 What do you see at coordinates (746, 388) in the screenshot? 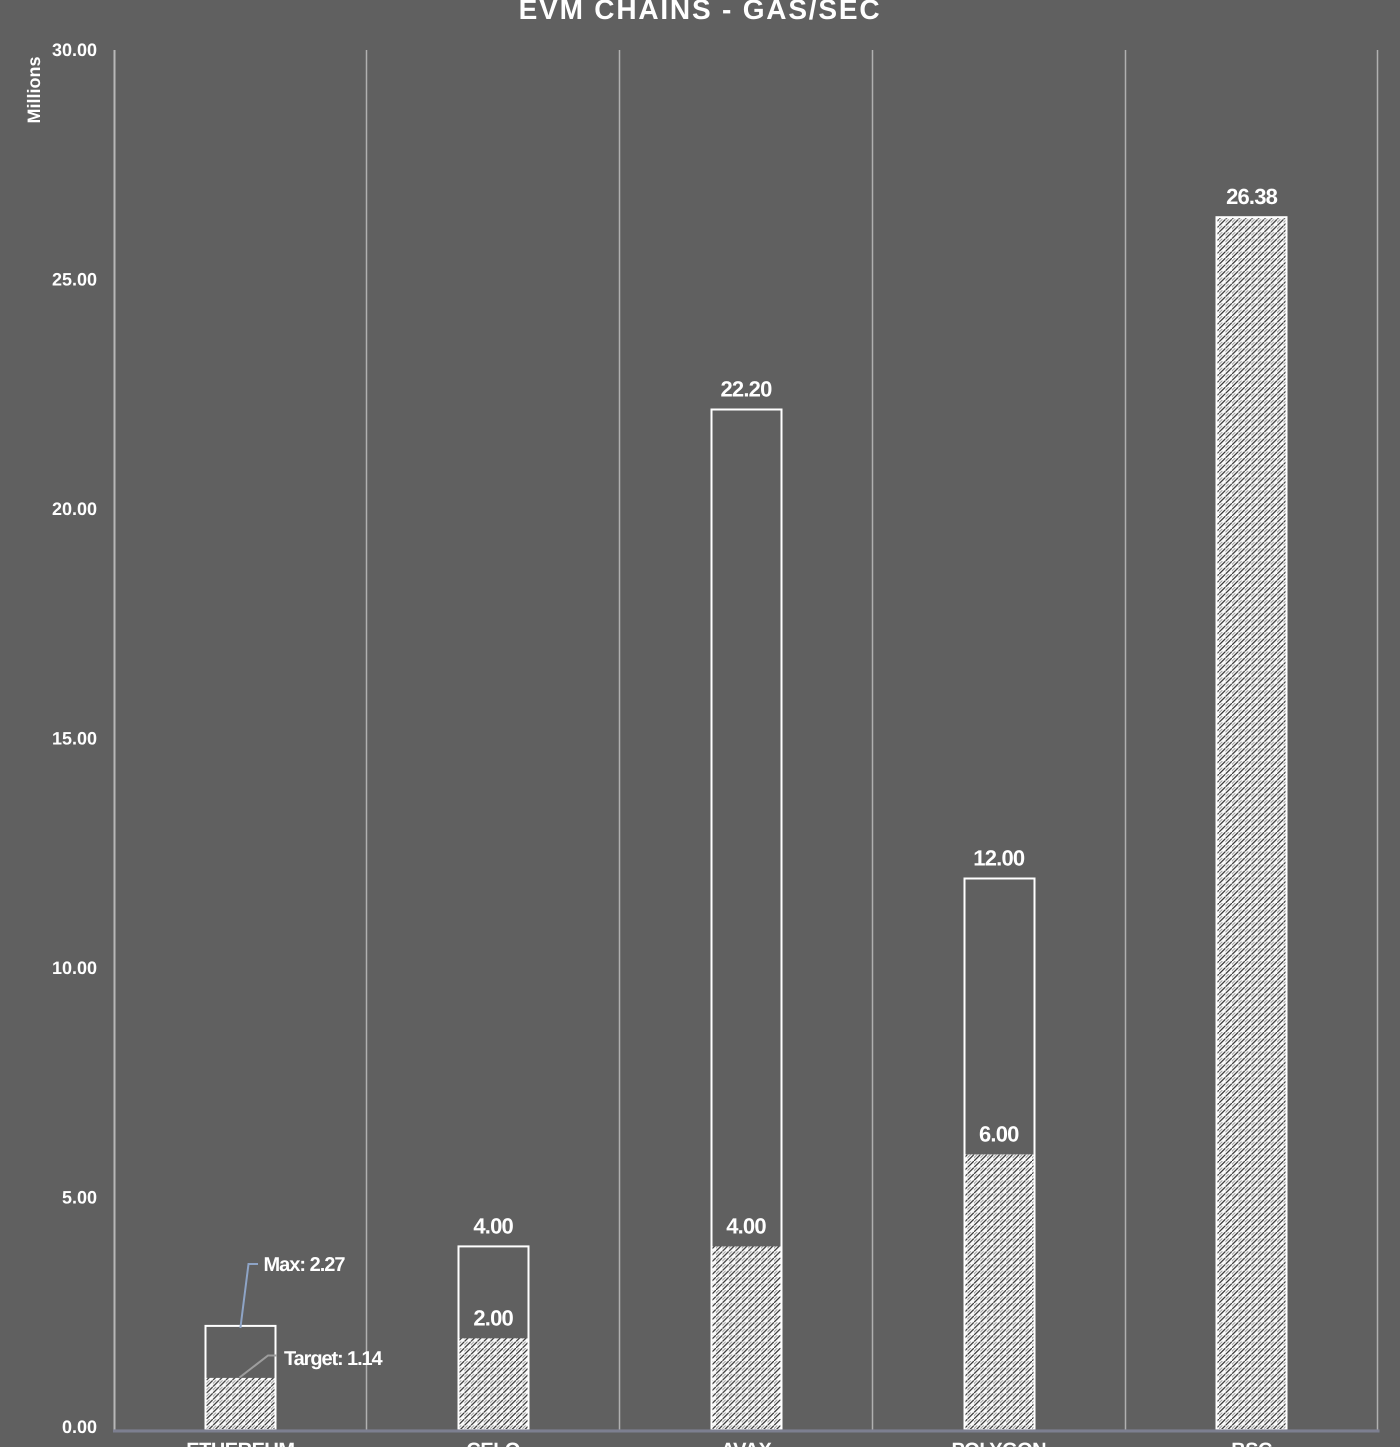
I see `svg-text: 22.20` at bounding box center [746, 388].